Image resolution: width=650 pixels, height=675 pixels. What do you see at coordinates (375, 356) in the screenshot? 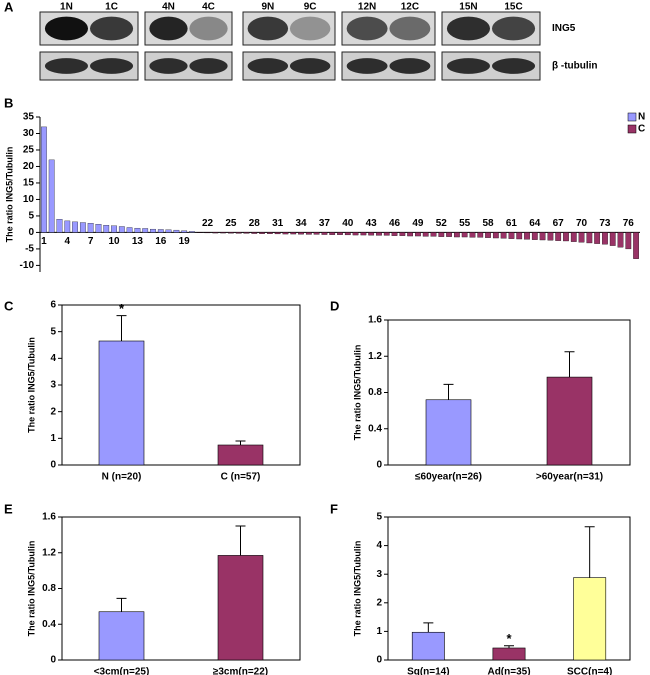
I see `y-tick-label: 1.2` at bounding box center [375, 356].